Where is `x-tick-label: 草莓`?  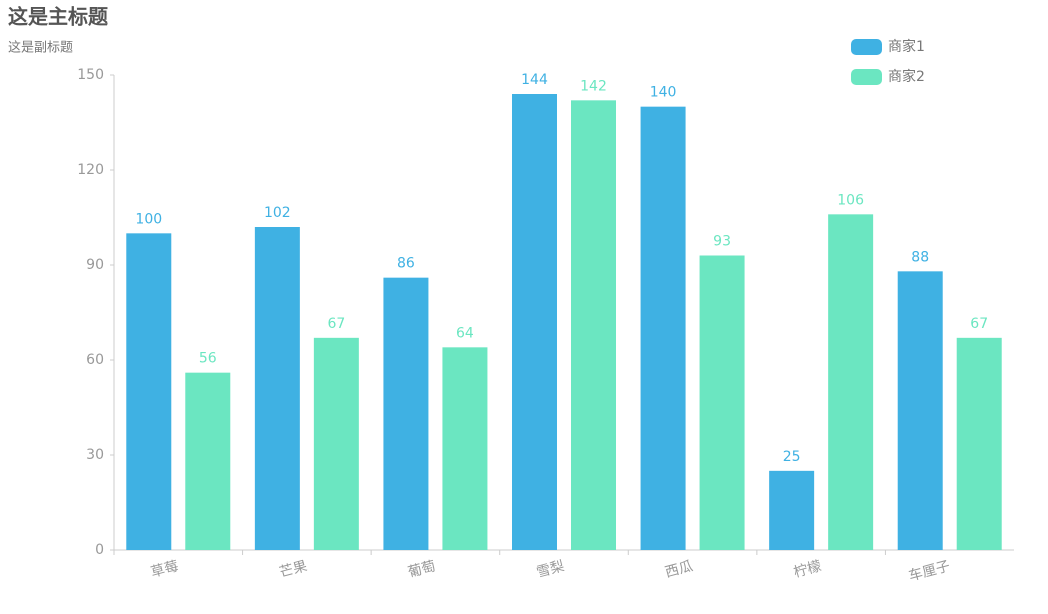 x-tick-label: 草莓 is located at coordinates (164, 569).